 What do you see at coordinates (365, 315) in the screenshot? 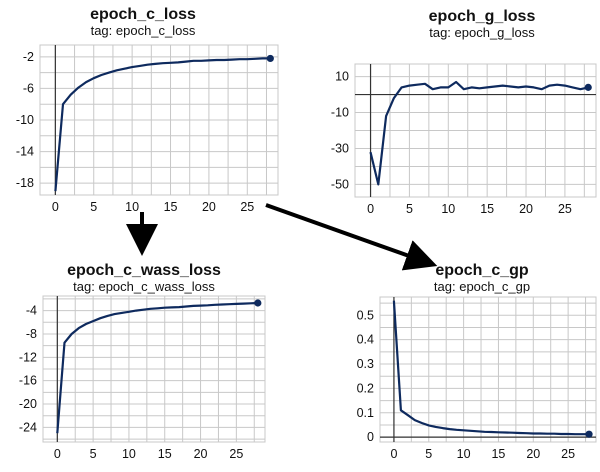
I see `y-tick-label: 0.5` at bounding box center [365, 315].